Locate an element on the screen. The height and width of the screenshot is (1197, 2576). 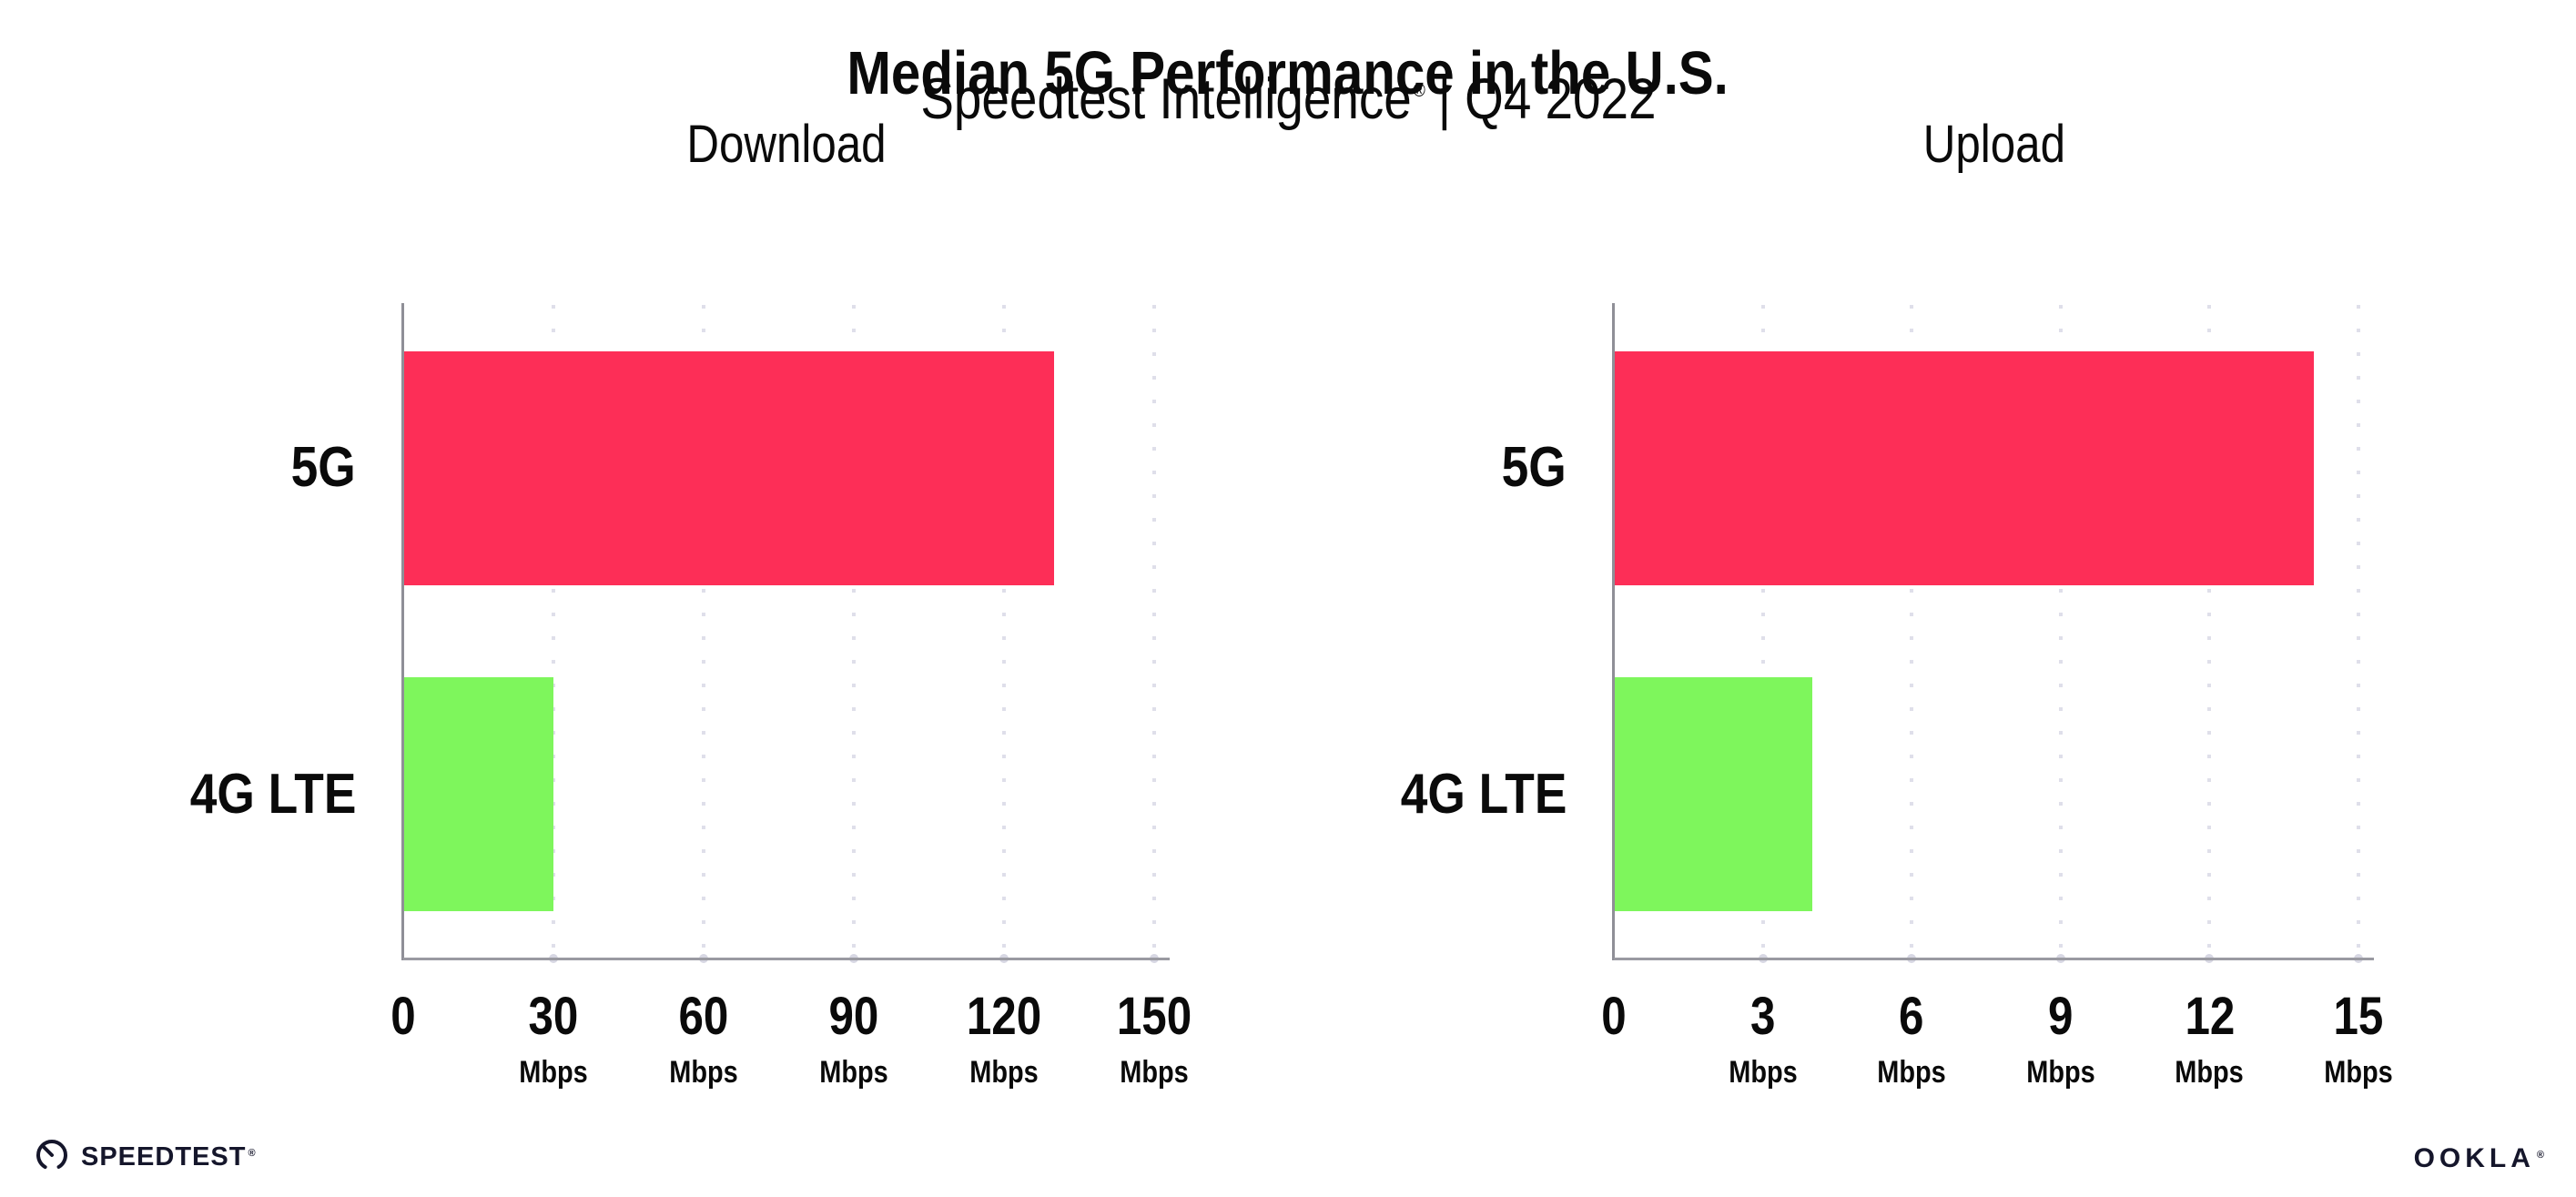
gridline-3-mbps is located at coordinates (1762, 631).